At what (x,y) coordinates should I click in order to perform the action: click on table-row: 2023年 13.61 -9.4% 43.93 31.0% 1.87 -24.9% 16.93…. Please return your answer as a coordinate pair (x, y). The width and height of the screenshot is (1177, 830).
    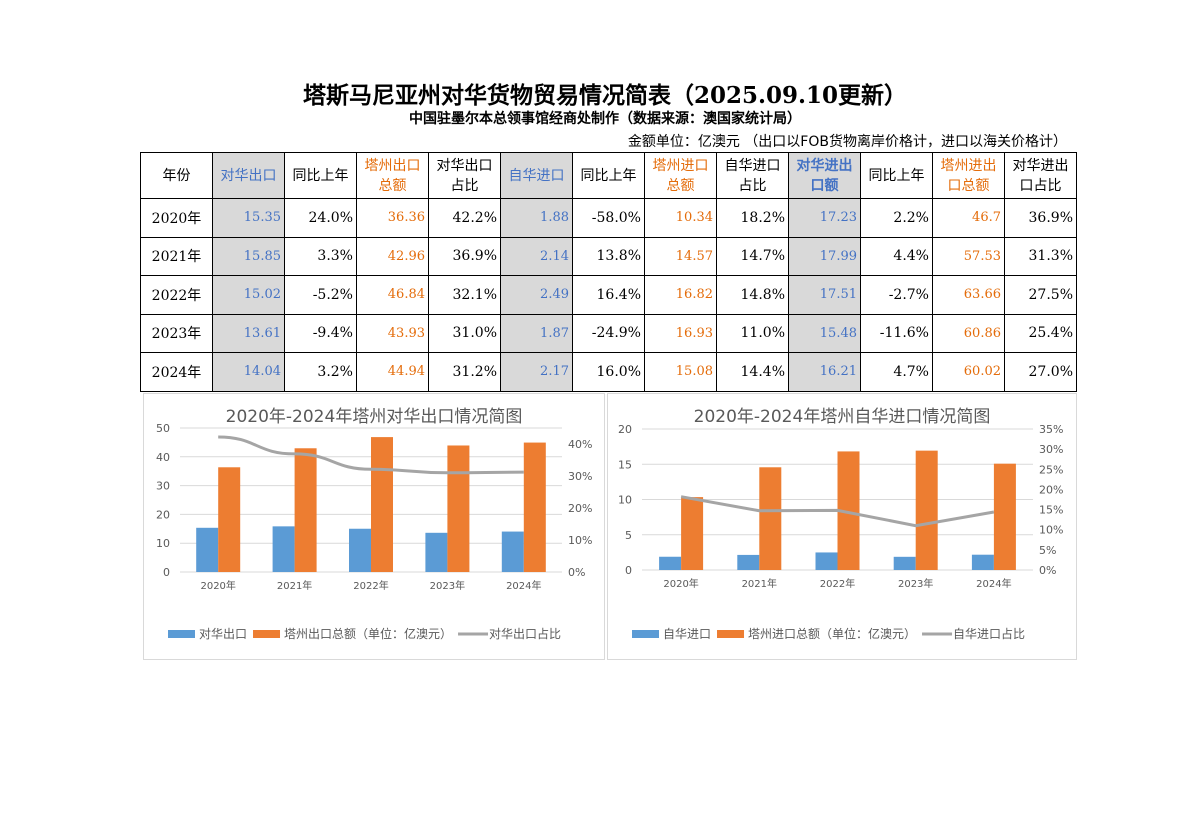
    Looking at the image, I should click on (608, 333).